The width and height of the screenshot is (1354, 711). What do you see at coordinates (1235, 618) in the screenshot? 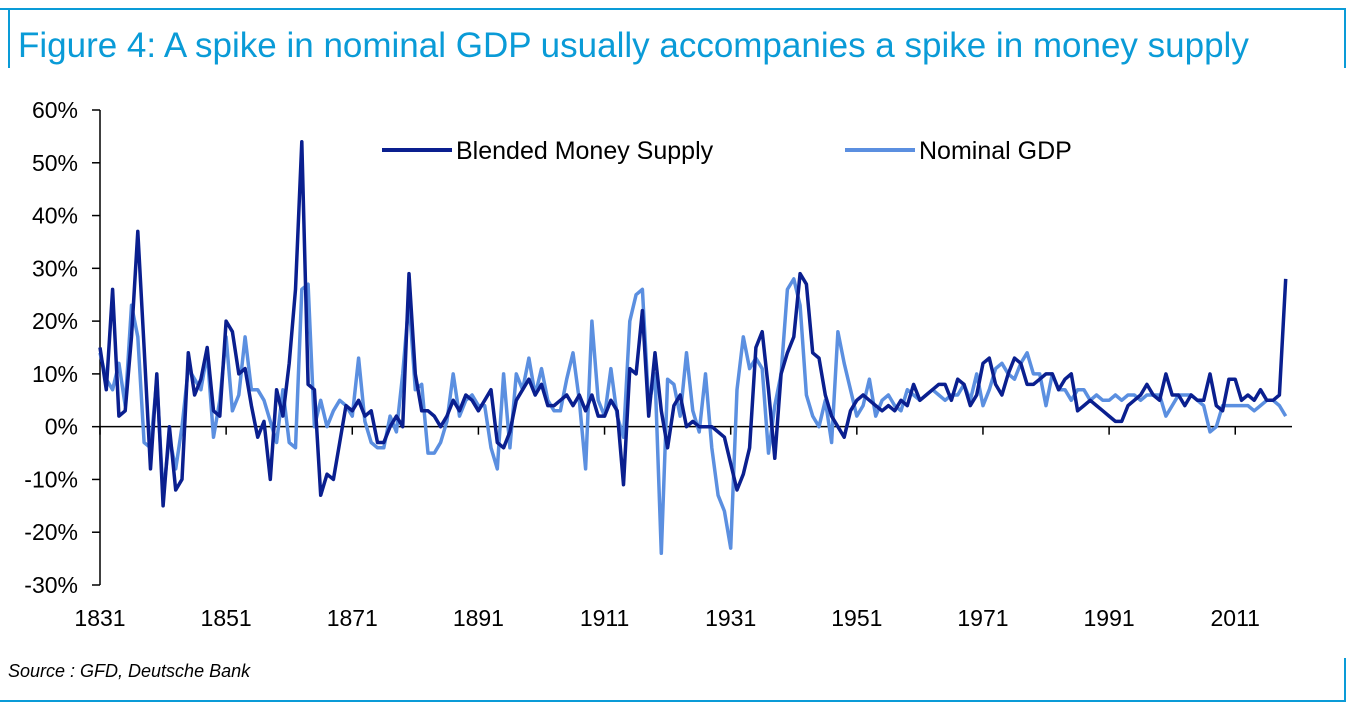
I see `x-tick-label: 2011` at bounding box center [1235, 618].